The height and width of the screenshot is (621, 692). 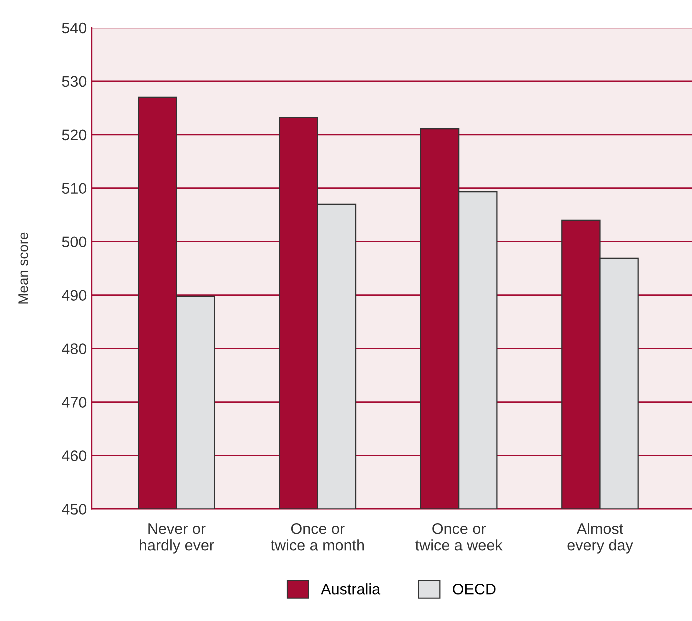 I want to click on y-tick-label: 480, so click(x=74, y=349).